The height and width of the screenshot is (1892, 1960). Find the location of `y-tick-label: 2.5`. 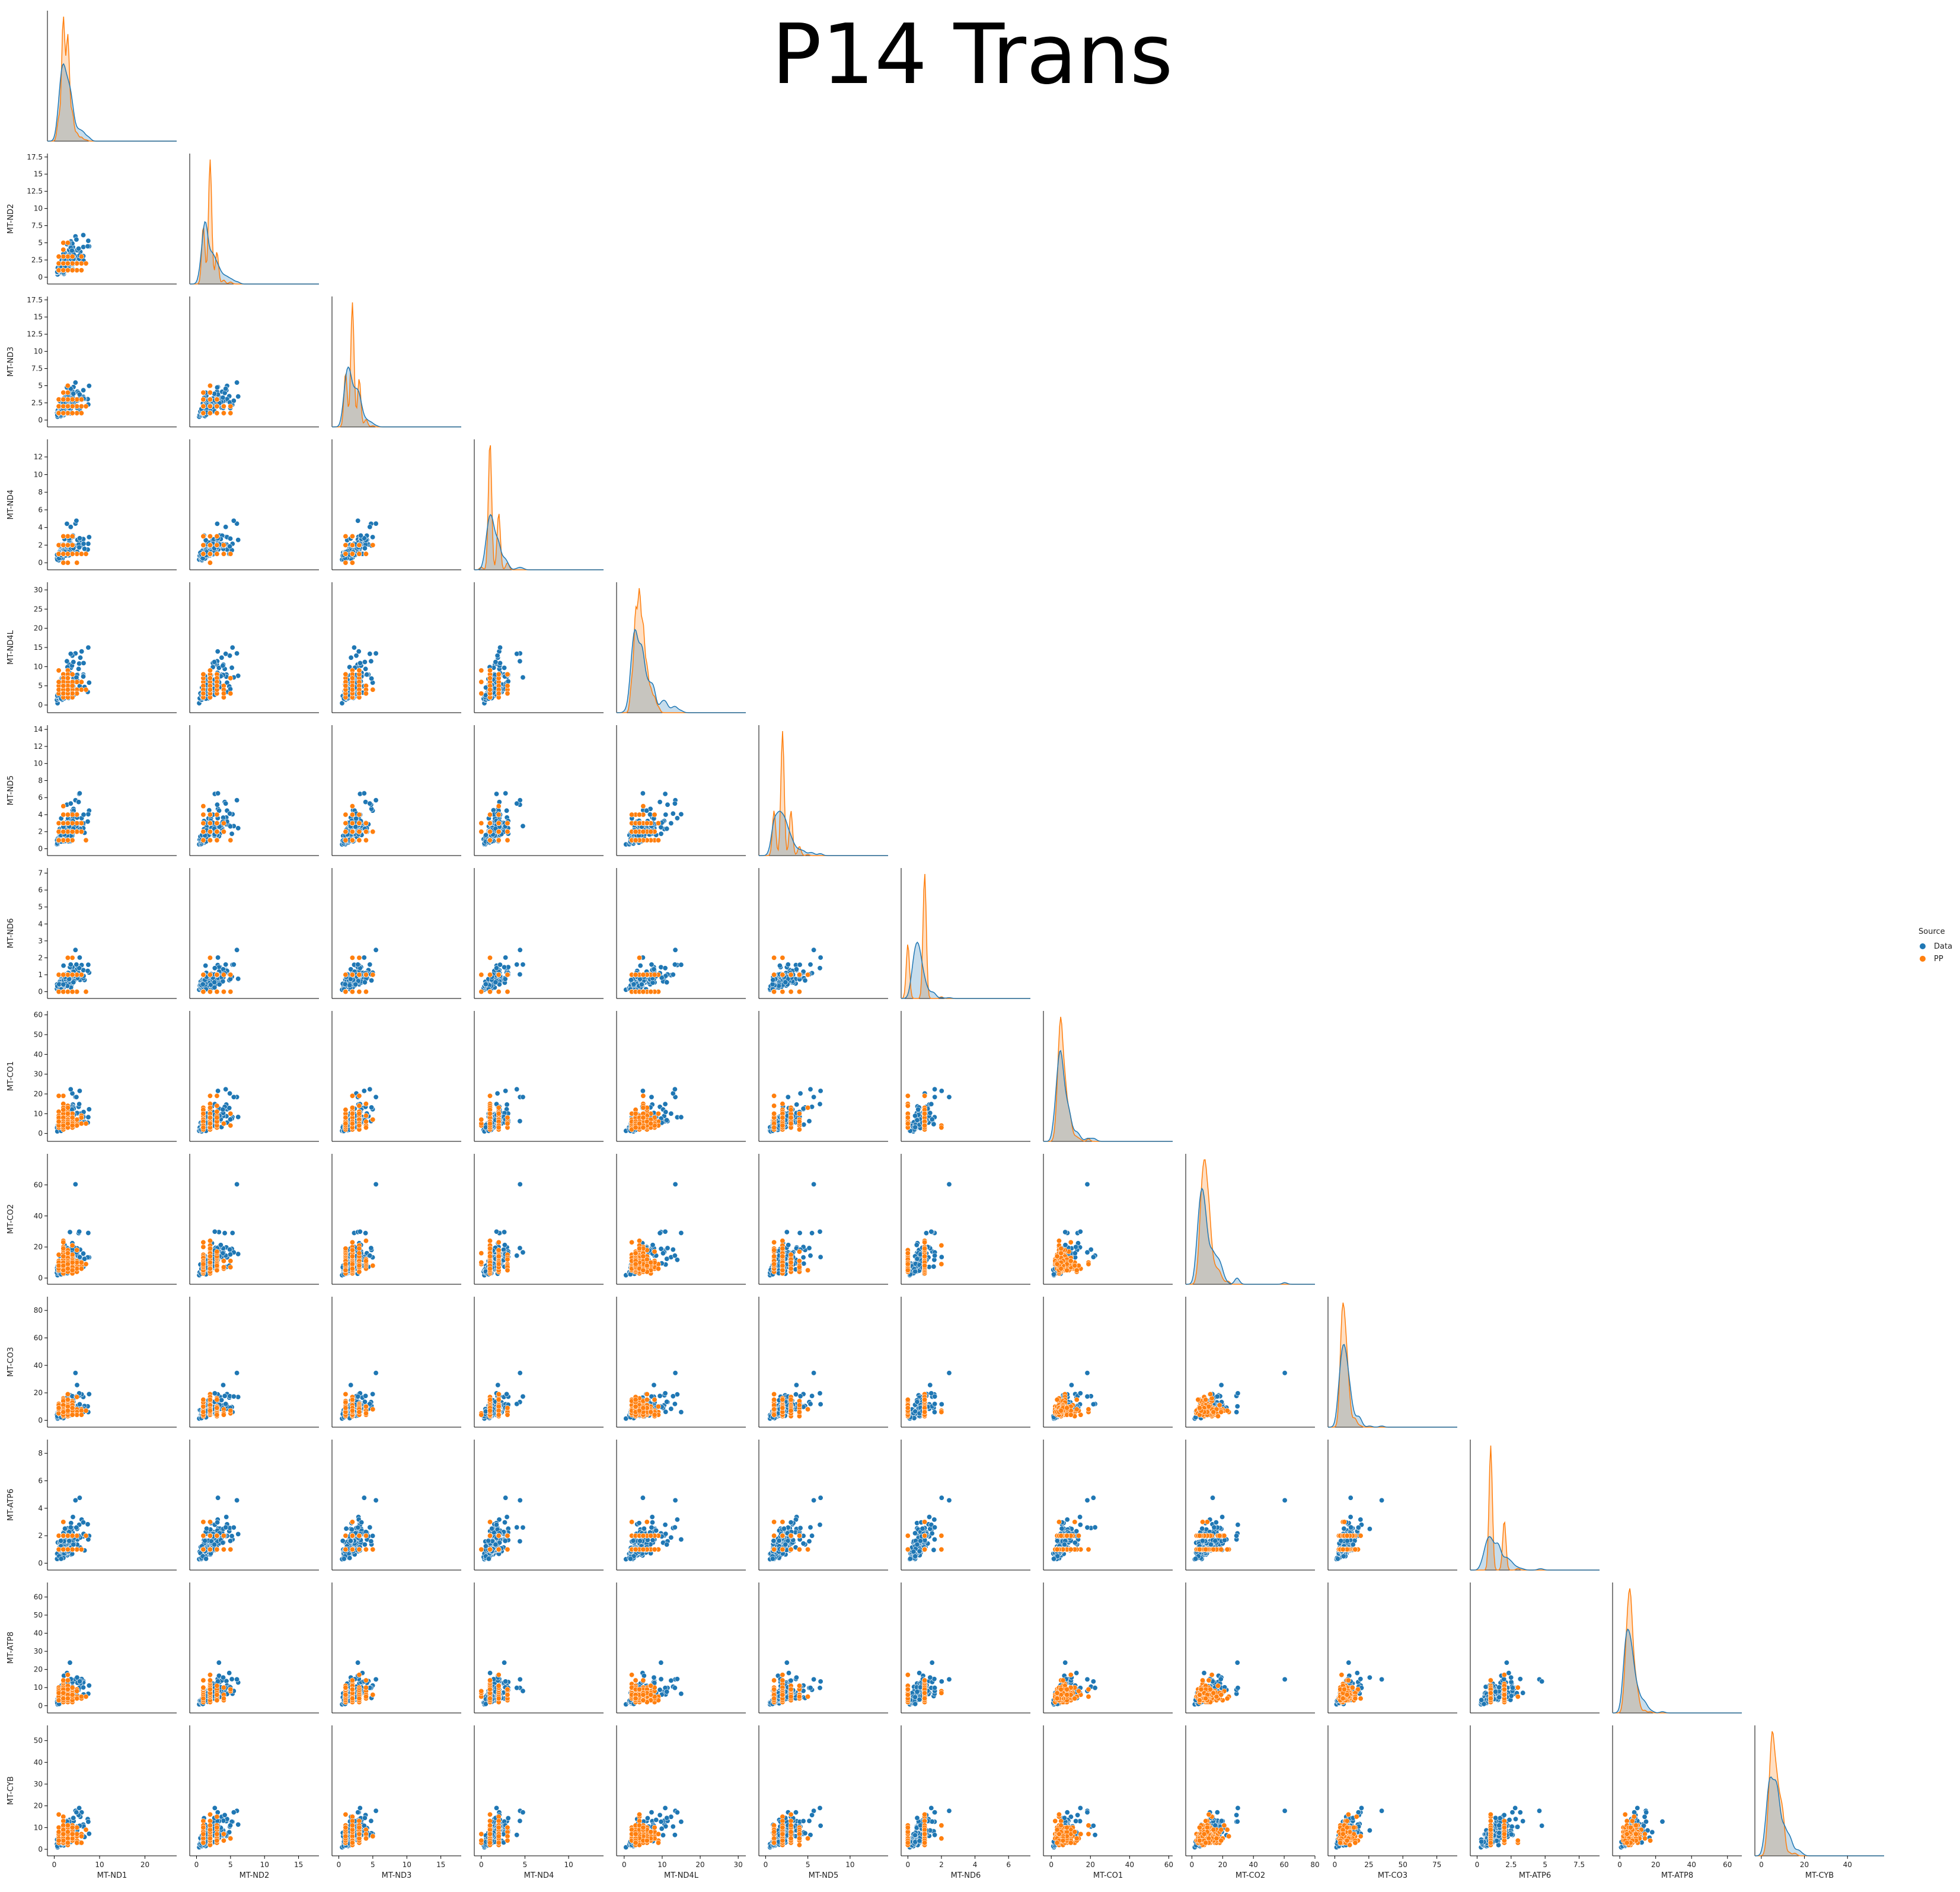

y-tick-label: 2.5 is located at coordinates (37, 260).